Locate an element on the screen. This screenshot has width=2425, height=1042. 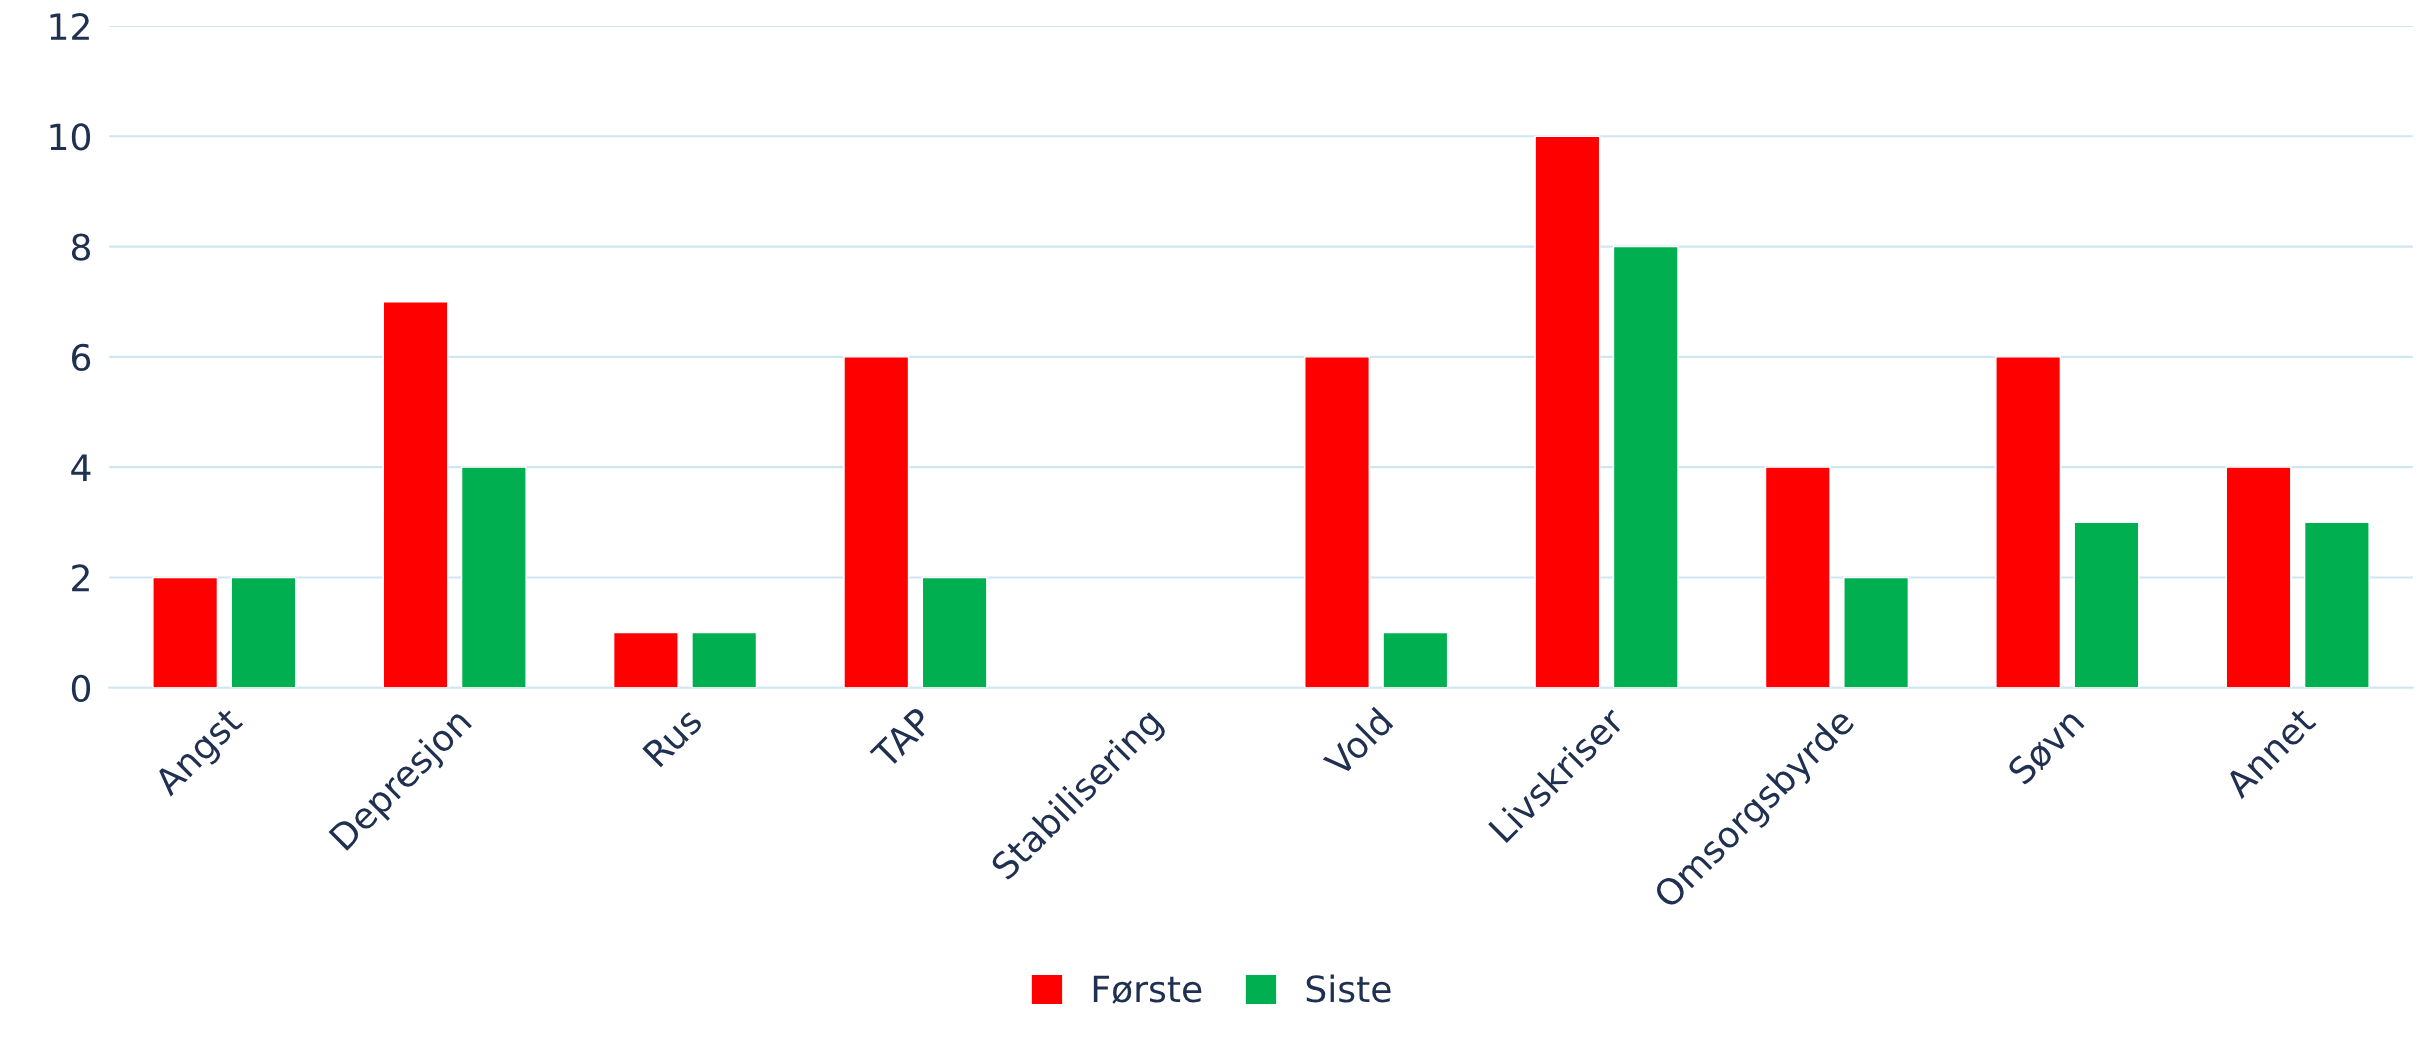
y-tick-label: 4 is located at coordinates (81, 467).